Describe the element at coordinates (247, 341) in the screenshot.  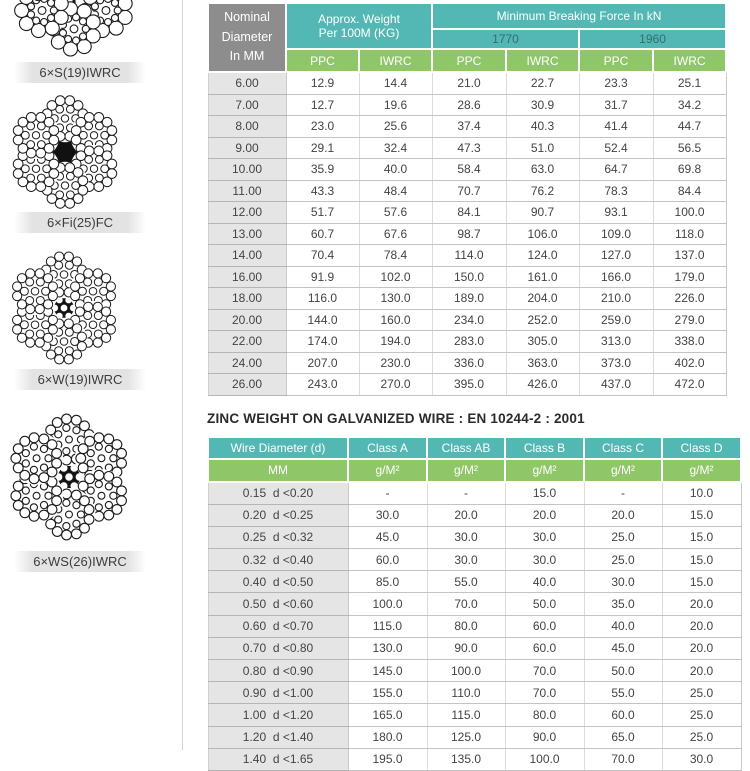
I see `row-header-cell: 22.00` at that location.